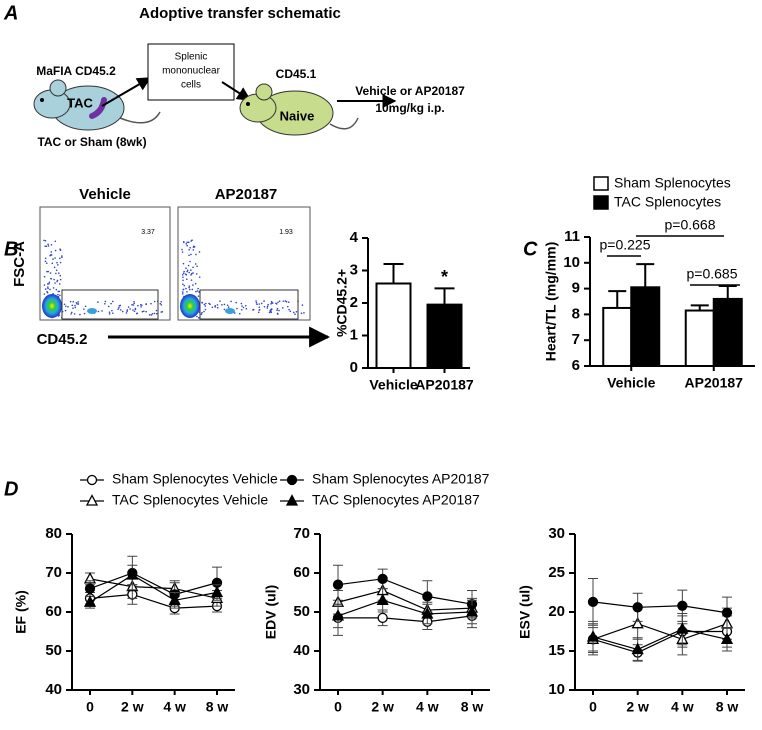  Describe the element at coordinates (576, 365) in the screenshot. I see `y-tick-label: 6` at that location.